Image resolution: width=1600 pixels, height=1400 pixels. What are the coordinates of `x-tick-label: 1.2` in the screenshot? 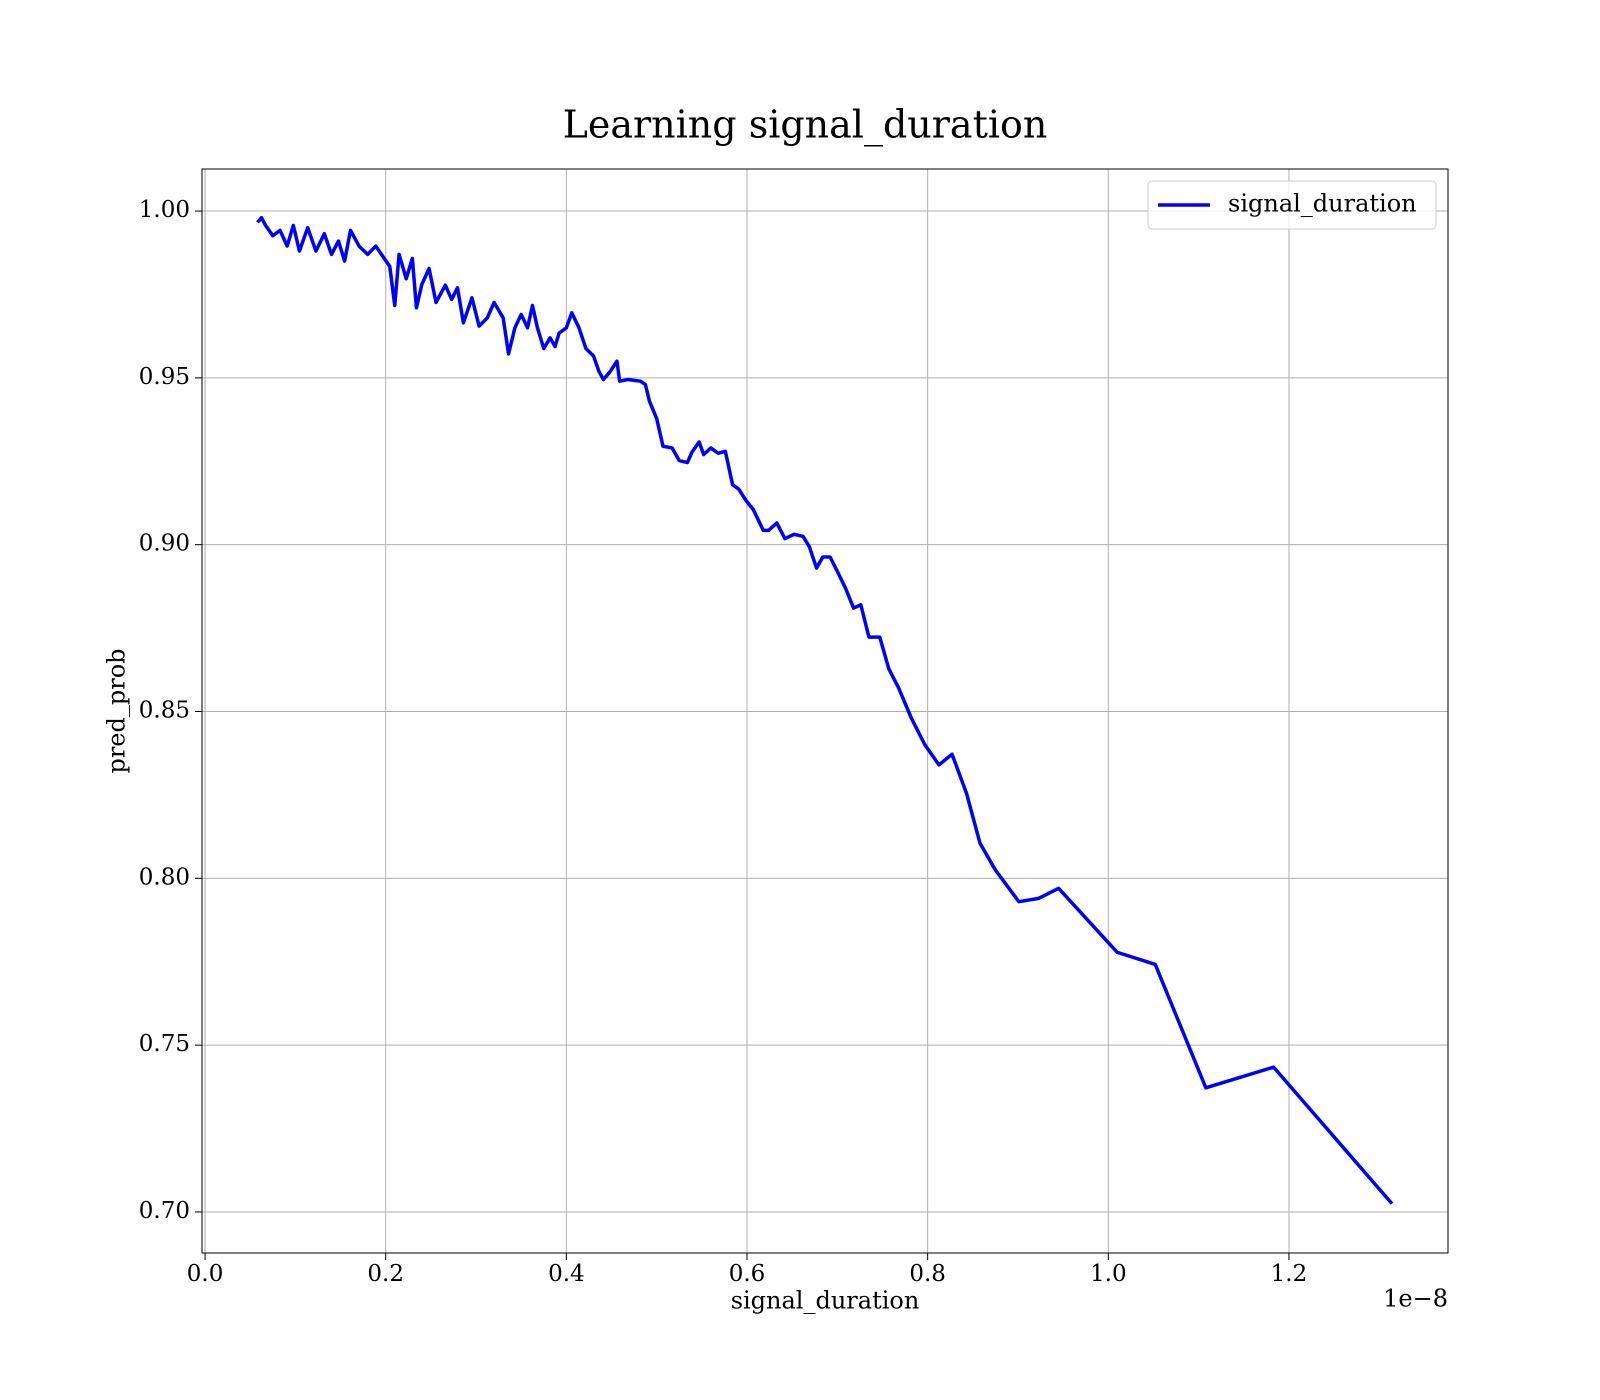 It's located at (1289, 1274).